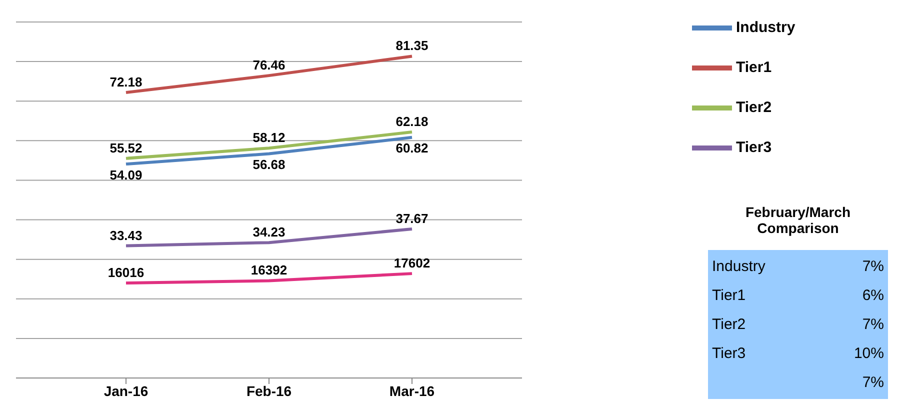  What do you see at coordinates (754, 107) in the screenshot?
I see `legend-label: Tier2` at bounding box center [754, 107].